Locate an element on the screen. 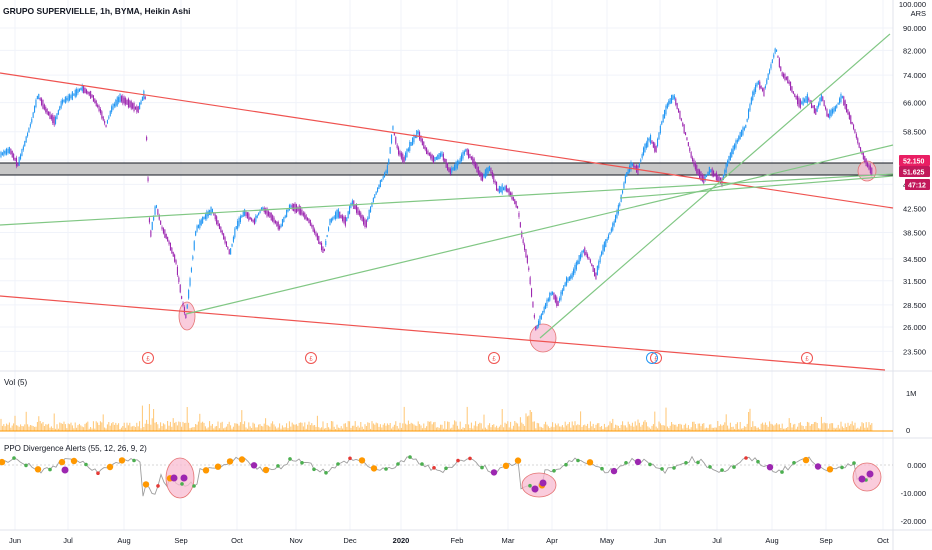  trendline-green-long is located at coordinates (447, 199).